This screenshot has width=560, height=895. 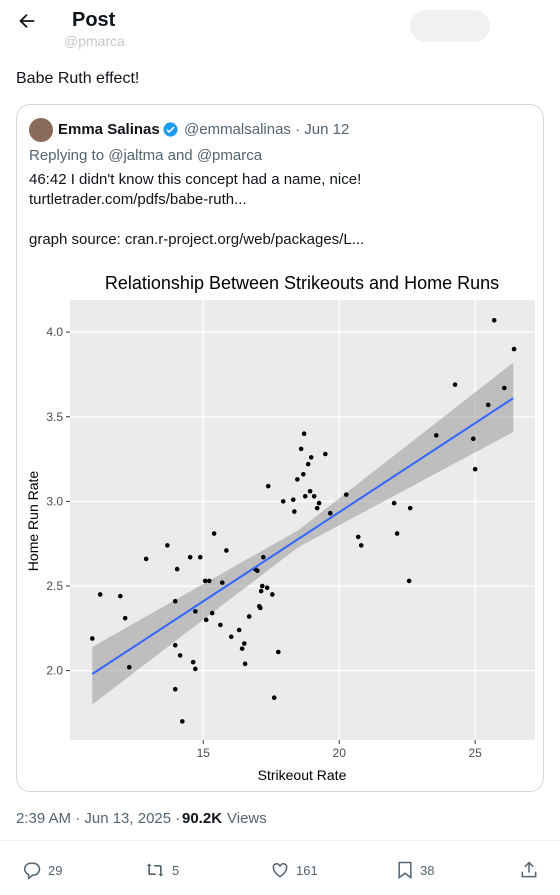 I want to click on post-date: 2:39 AM · Jun 13, 2025 ·, so click(x=98, y=818).